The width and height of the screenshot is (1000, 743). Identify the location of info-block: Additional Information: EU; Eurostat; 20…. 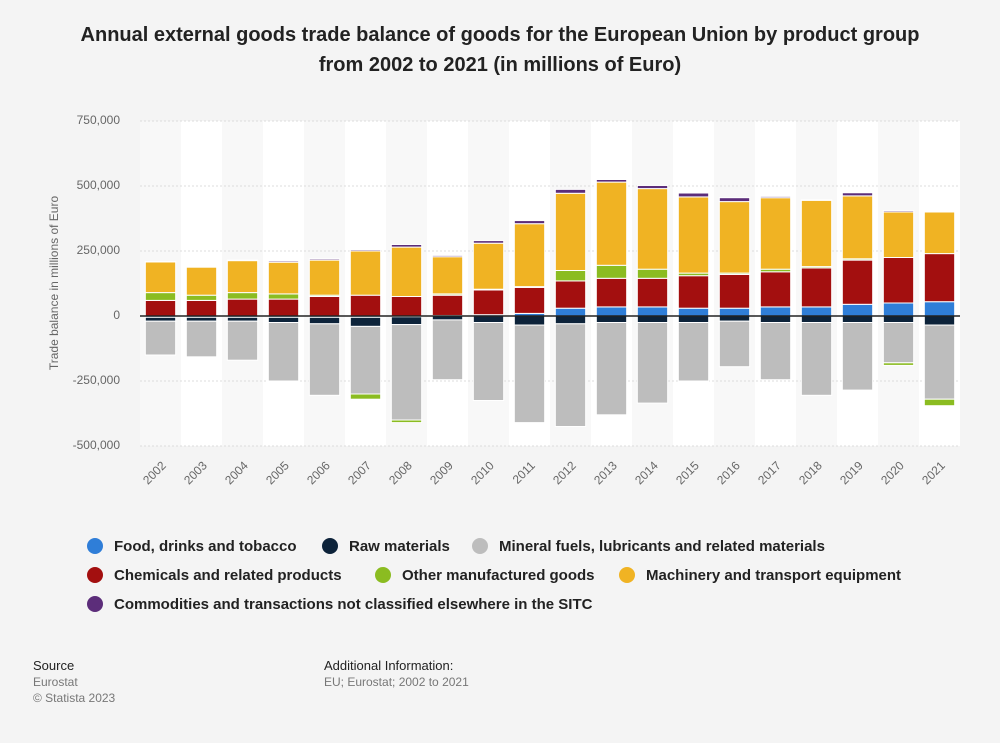
(396, 674).